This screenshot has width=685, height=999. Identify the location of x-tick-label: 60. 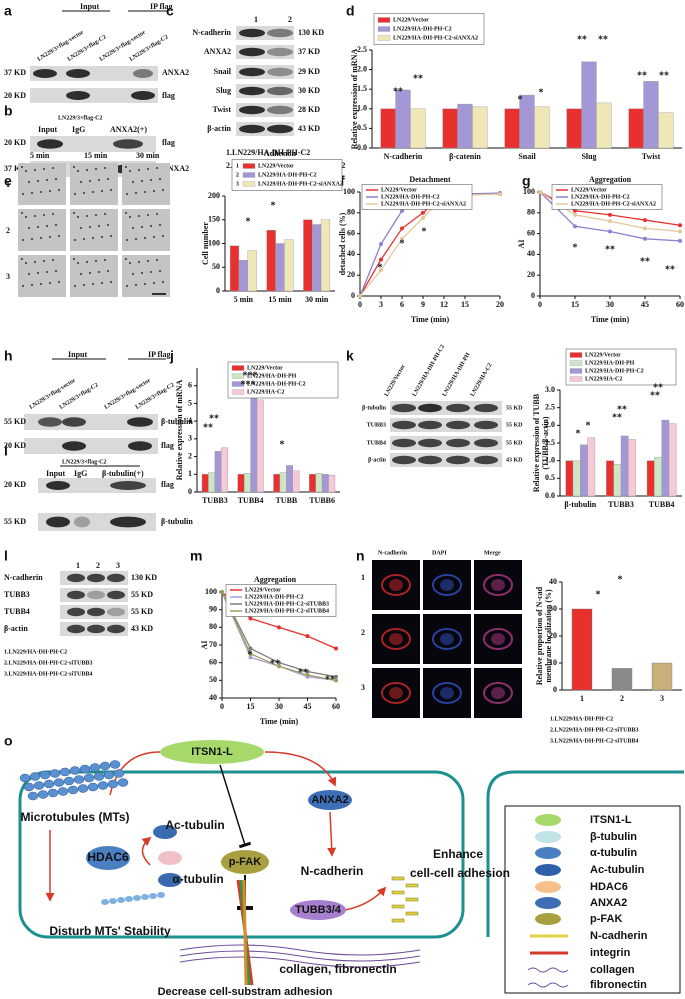
(336, 706).